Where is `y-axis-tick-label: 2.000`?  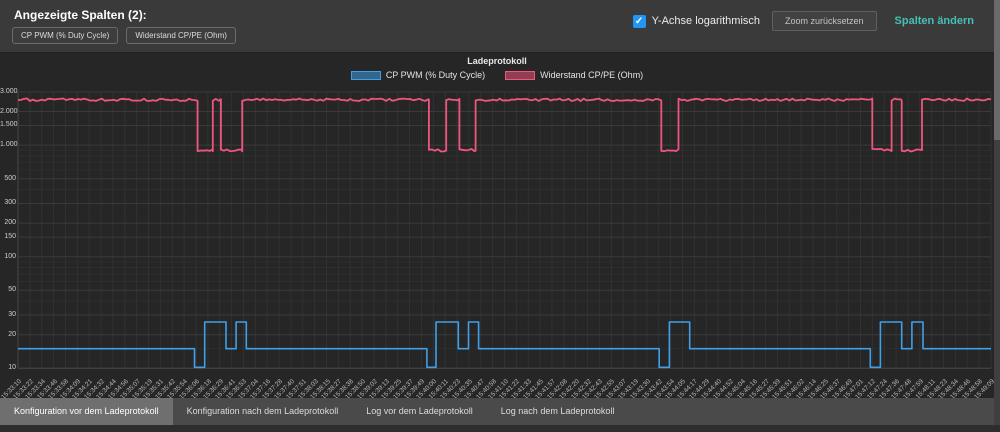 y-axis-tick-label: 2.000 is located at coordinates (9, 111).